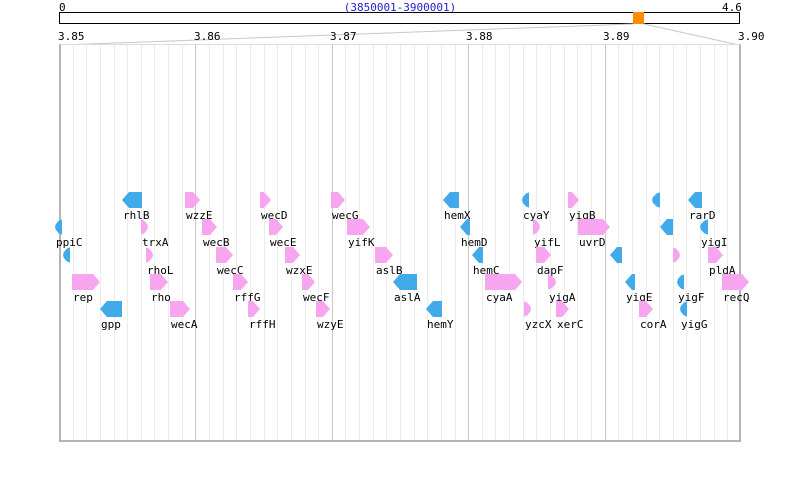  What do you see at coordinates (207, 36) in the screenshot?
I see `axis-tick-label: 3.86` at bounding box center [207, 36].